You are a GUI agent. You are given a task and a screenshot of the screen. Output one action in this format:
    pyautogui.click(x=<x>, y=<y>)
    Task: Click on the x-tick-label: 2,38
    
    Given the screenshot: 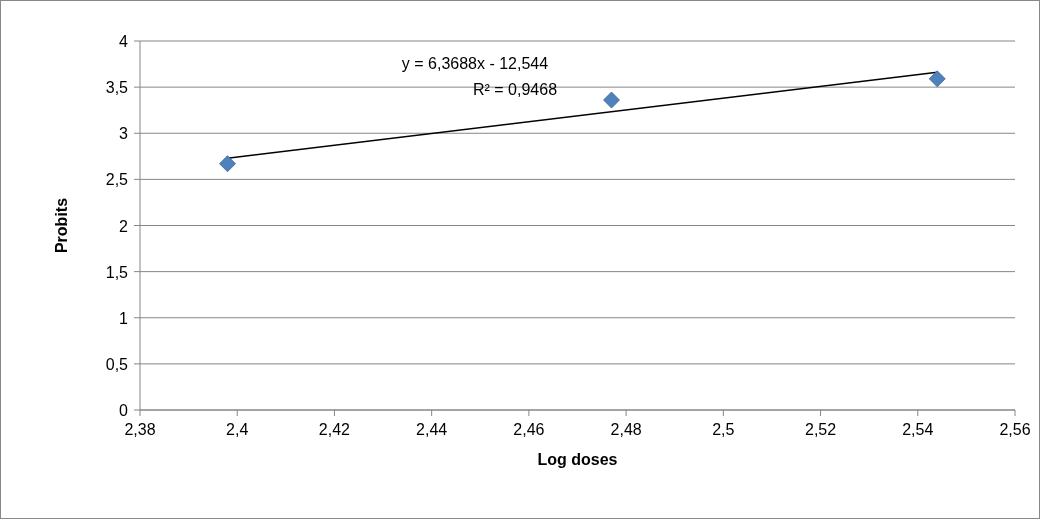 What is the action you would take?
    pyautogui.click(x=140, y=429)
    